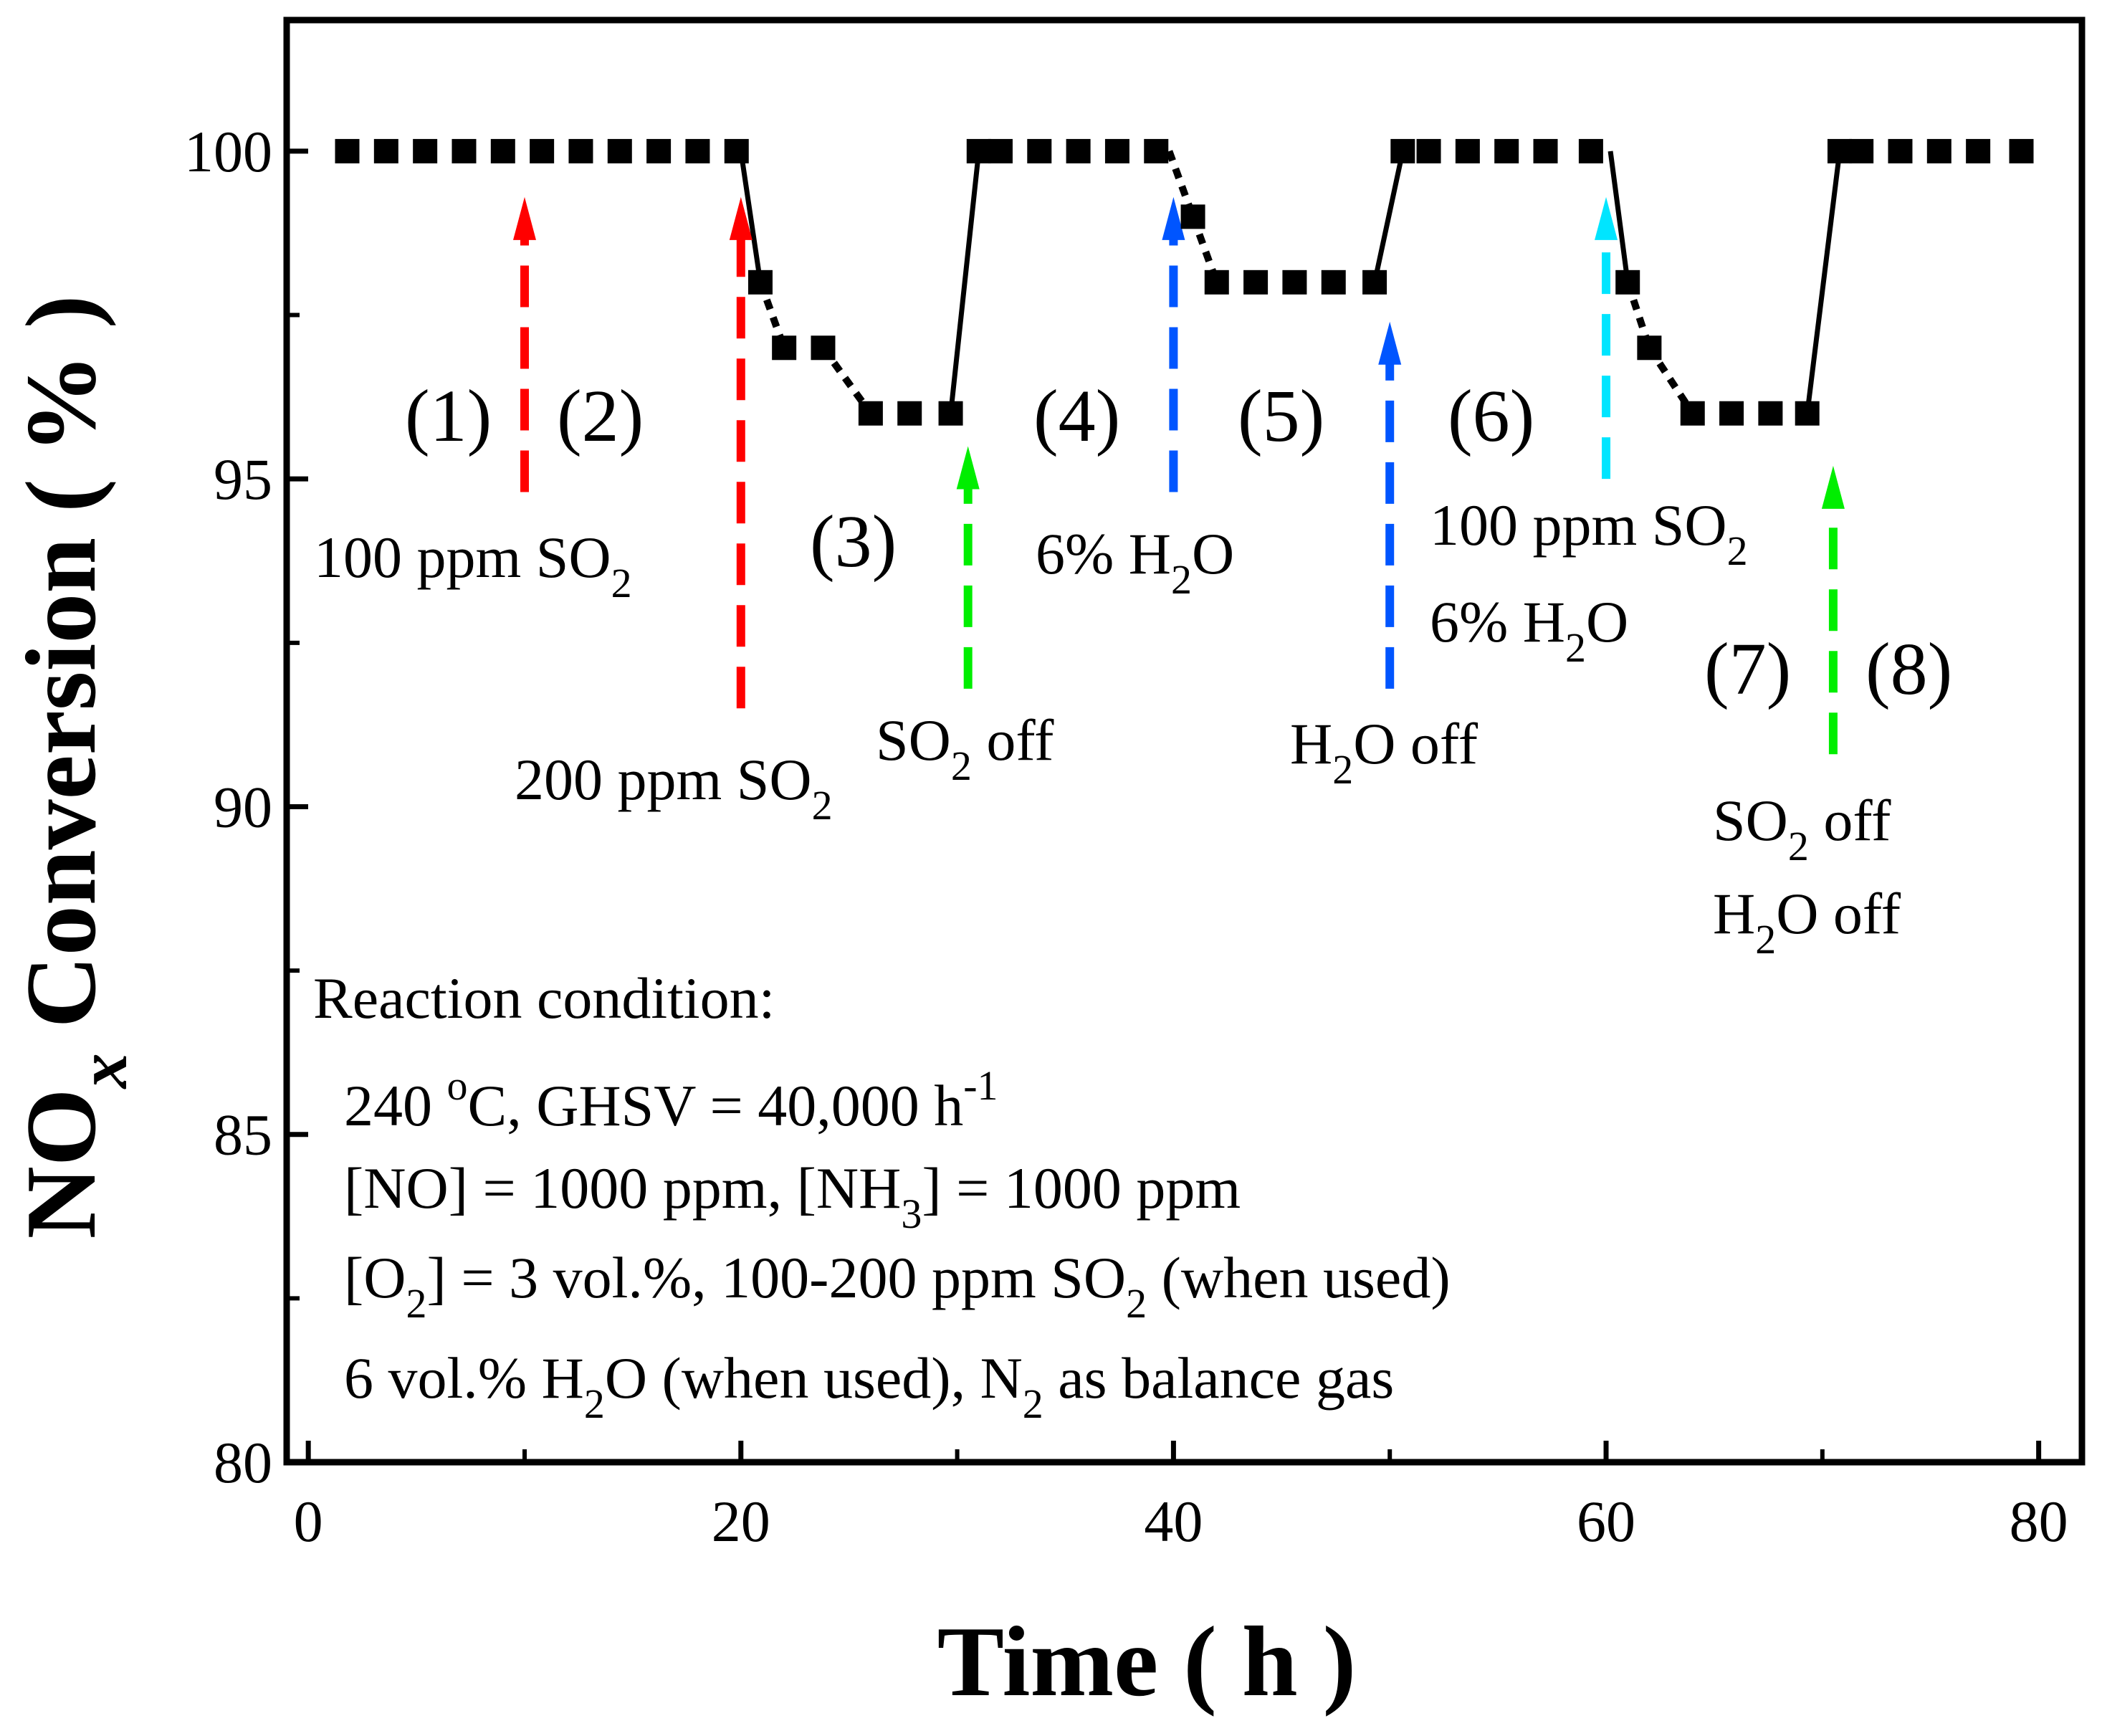  I want to click on segment-label-8: (8), so click(1908, 669).